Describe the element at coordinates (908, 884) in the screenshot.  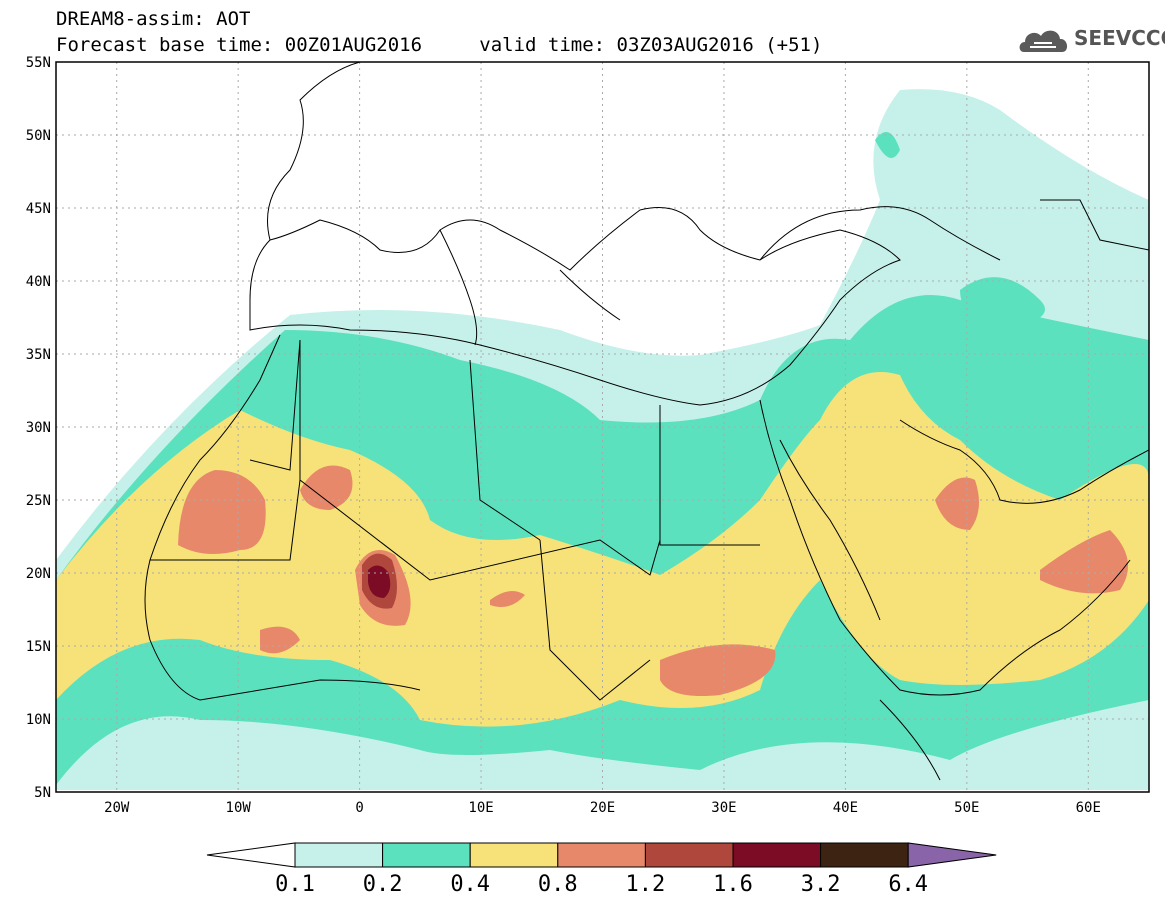
I see `colorbar-level-label: 6.4` at that location.